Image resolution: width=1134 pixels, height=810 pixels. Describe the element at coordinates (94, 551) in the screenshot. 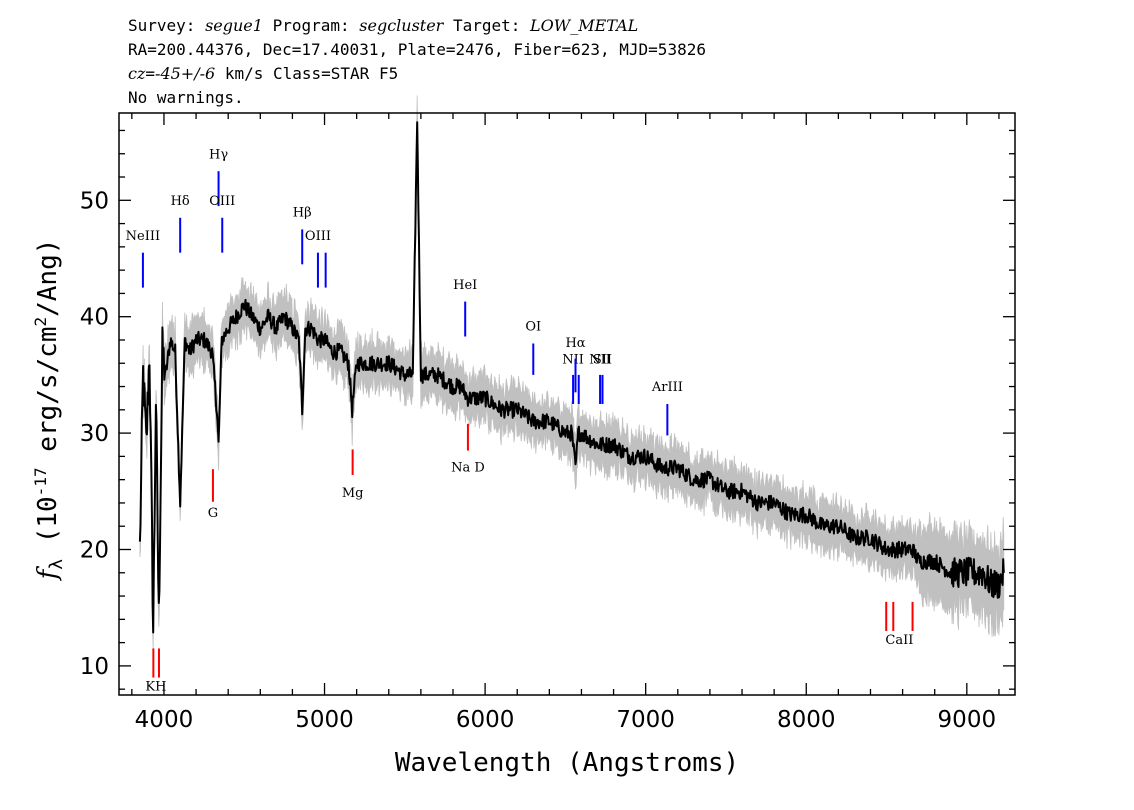

I see `y-tick-label: 20` at that location.